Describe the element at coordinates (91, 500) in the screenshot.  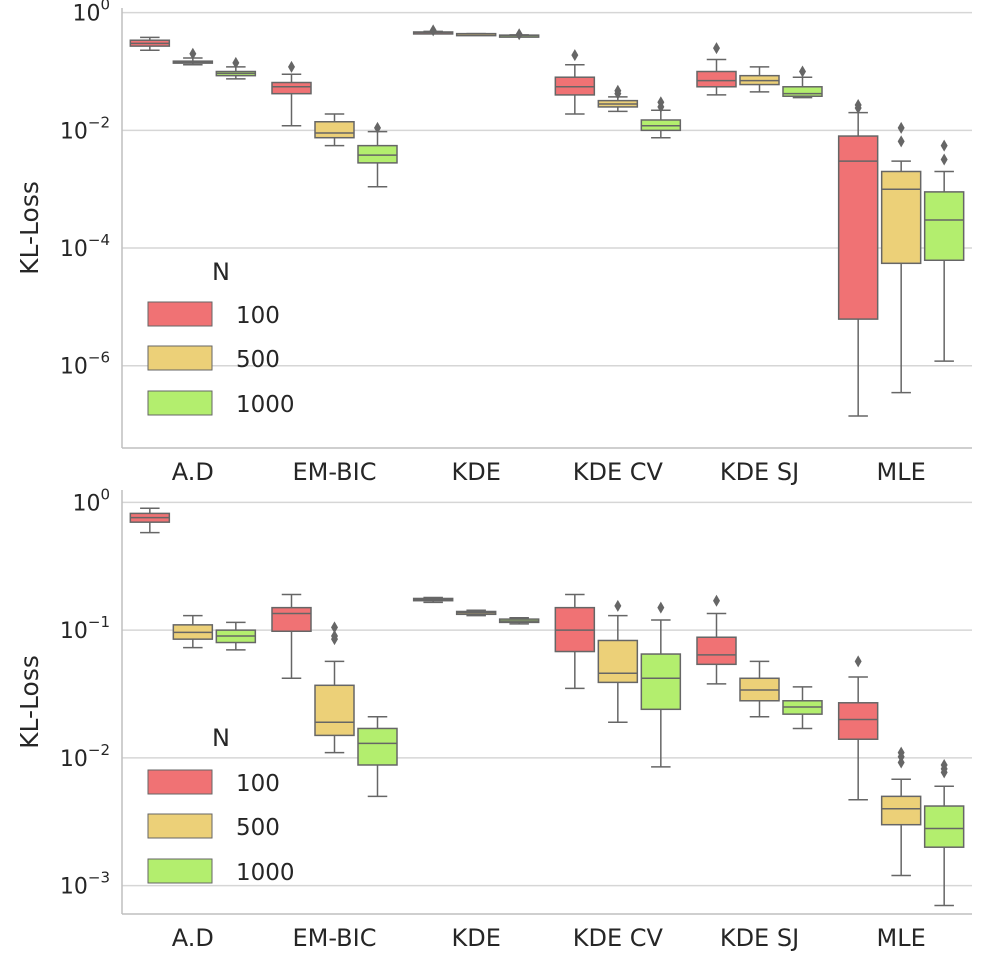
I see `y-tick-label: 10⁰` at that location.